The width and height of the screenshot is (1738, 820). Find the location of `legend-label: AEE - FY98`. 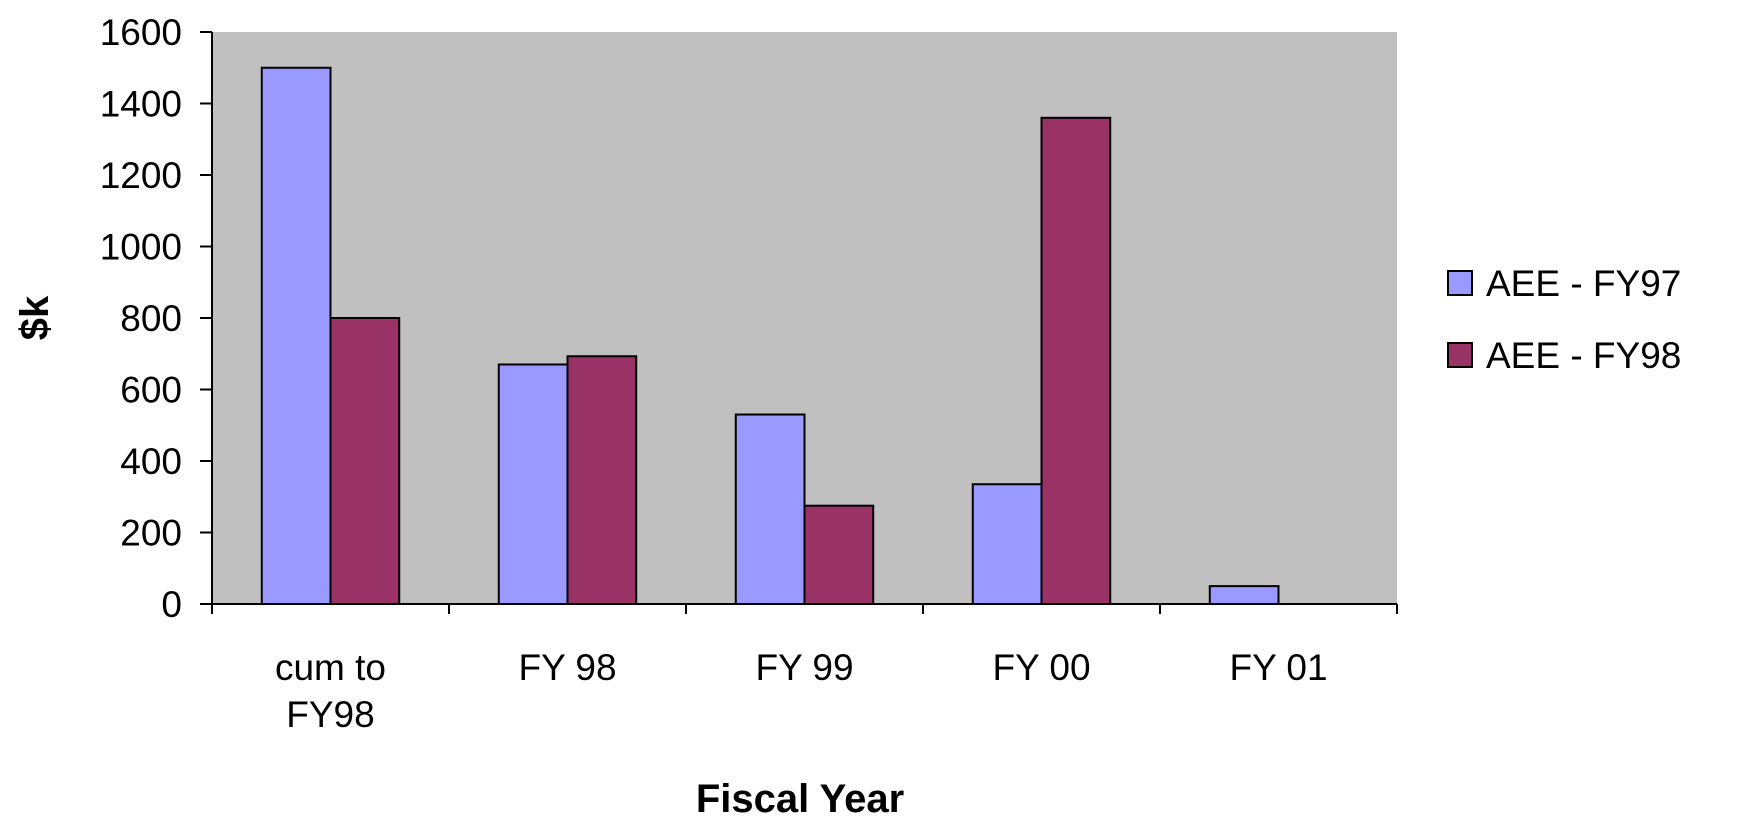

legend-label: AEE - FY98 is located at coordinates (1583, 355).